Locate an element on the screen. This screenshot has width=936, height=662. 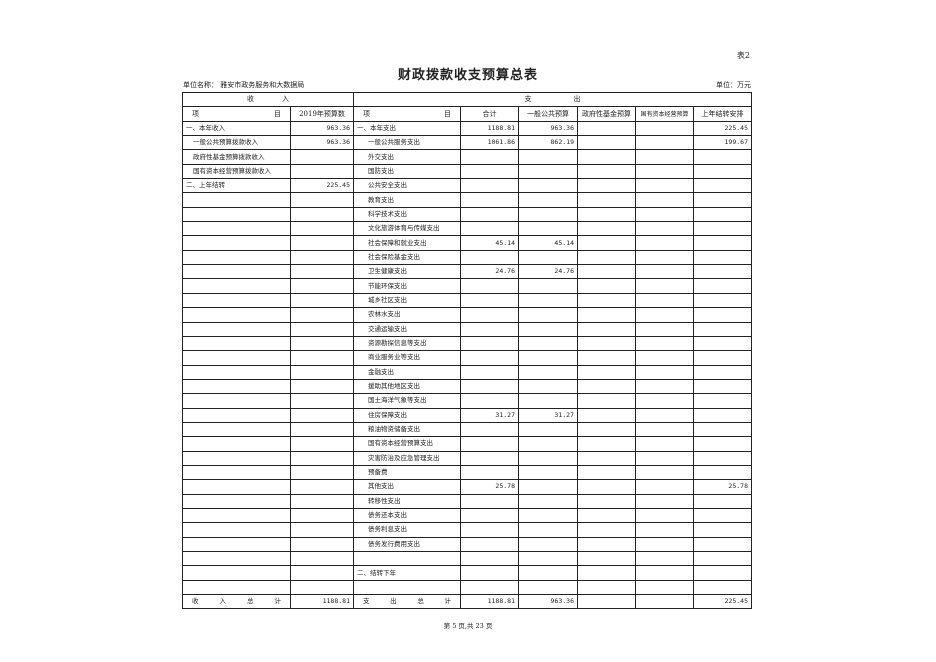
table-row: 灾害防治及应急管理支出 is located at coordinates (467, 458).